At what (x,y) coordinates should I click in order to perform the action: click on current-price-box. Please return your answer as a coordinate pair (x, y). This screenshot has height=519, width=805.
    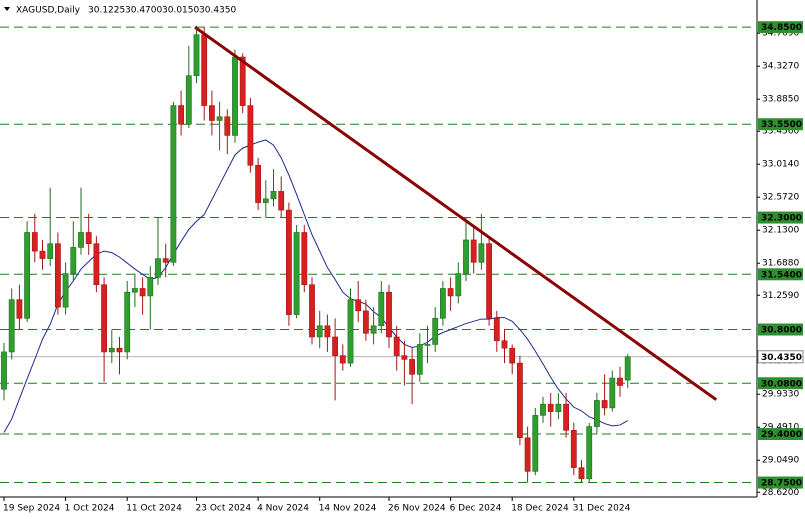
    Looking at the image, I should click on (780, 357).